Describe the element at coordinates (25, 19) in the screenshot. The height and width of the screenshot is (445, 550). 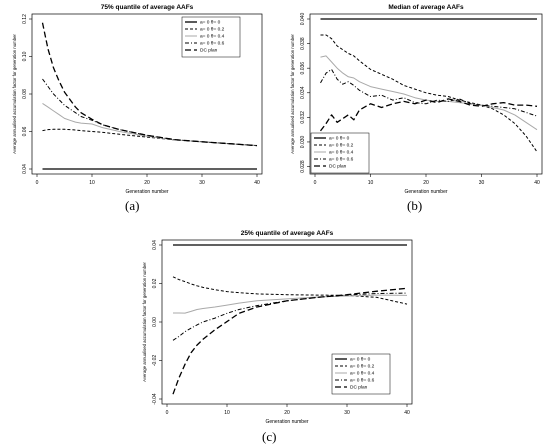
I see `y-tick-label: 0.12` at that location.